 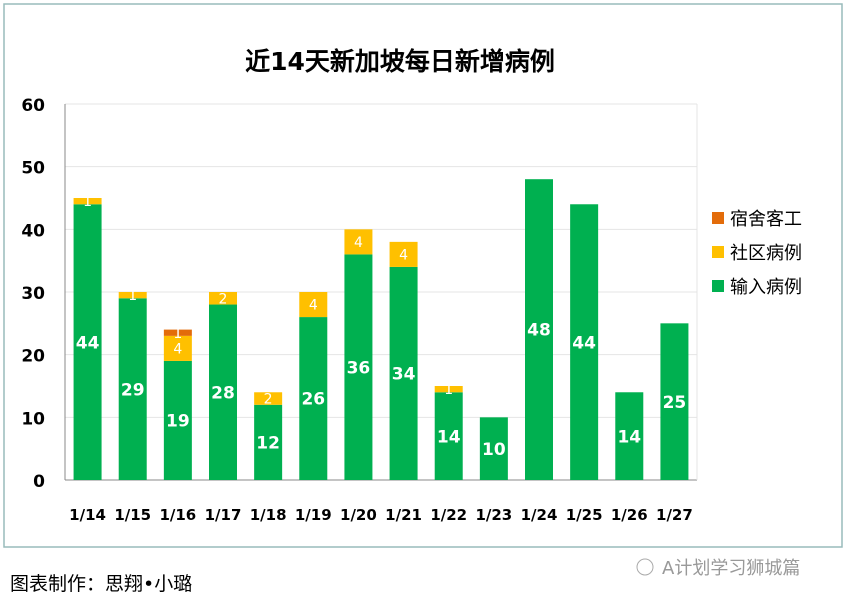 I want to click on data-label: 28, so click(x=223, y=393).